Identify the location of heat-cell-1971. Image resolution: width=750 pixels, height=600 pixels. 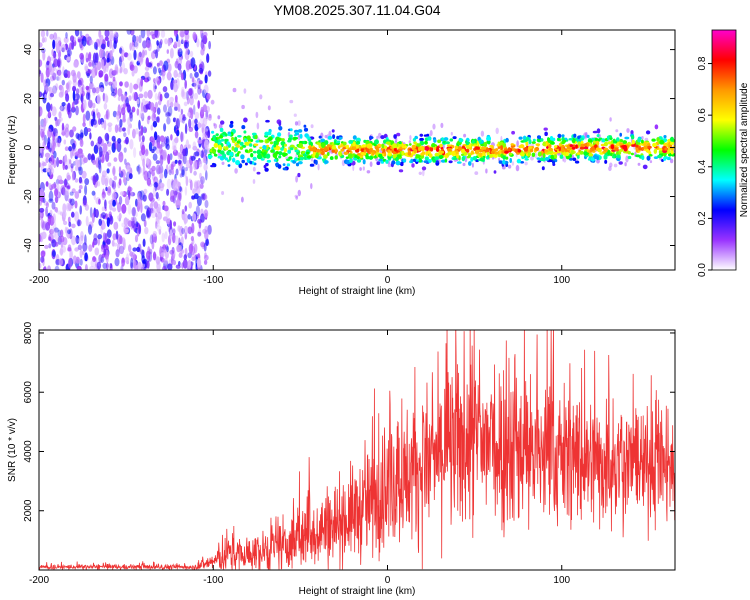
(617, 153).